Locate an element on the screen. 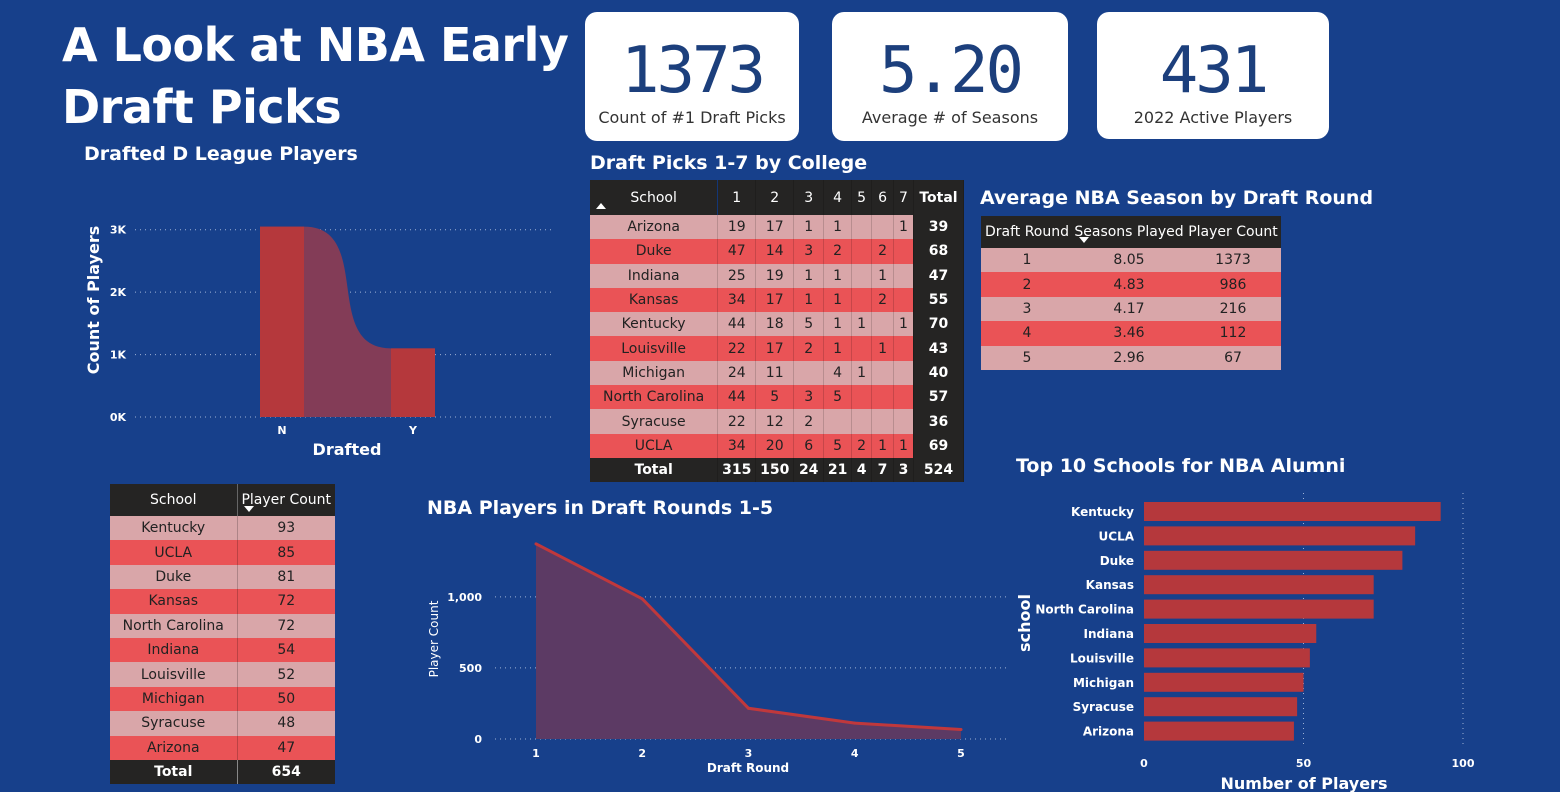  column-header-school: School is located at coordinates (654, 197).